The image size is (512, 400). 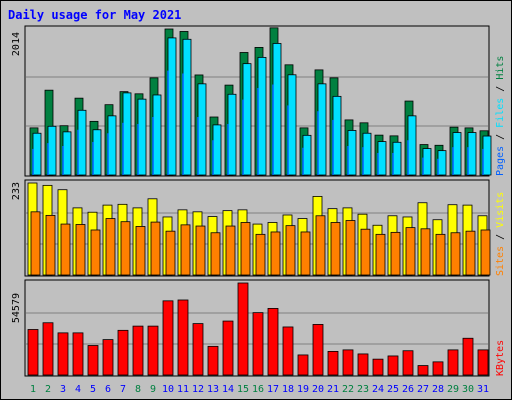 I want to click on day-label: 21, so click(x=333, y=389).